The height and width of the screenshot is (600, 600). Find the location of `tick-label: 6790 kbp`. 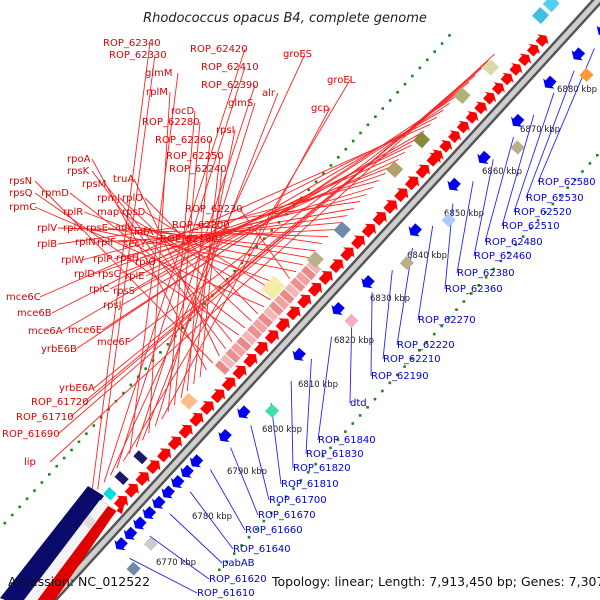

tick-label: 6790 kbp is located at coordinates (247, 472).